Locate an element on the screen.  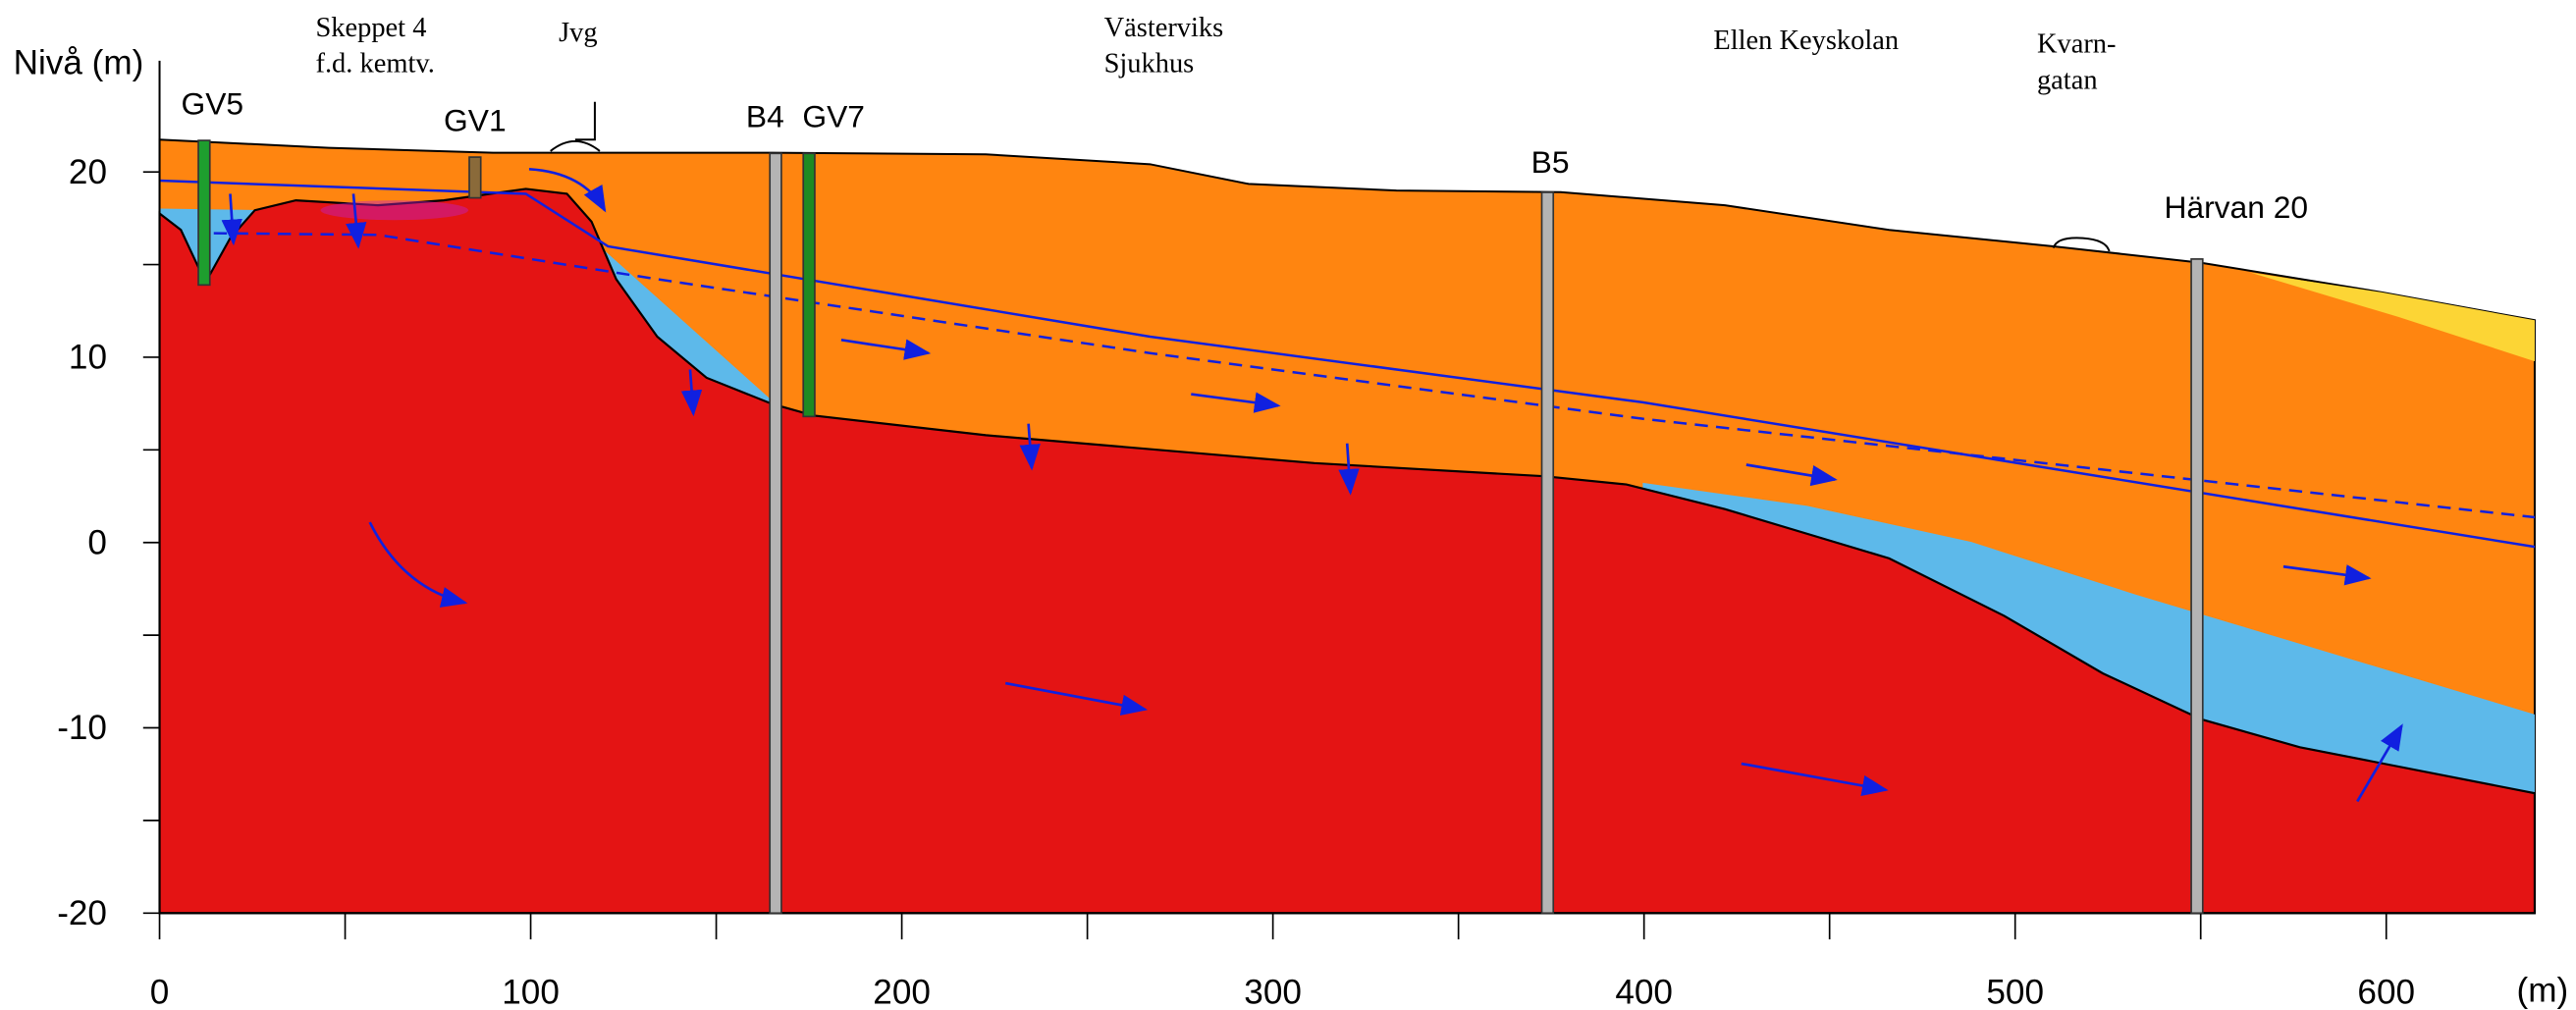
x-axis-label: (m) is located at coordinates (2543, 991).